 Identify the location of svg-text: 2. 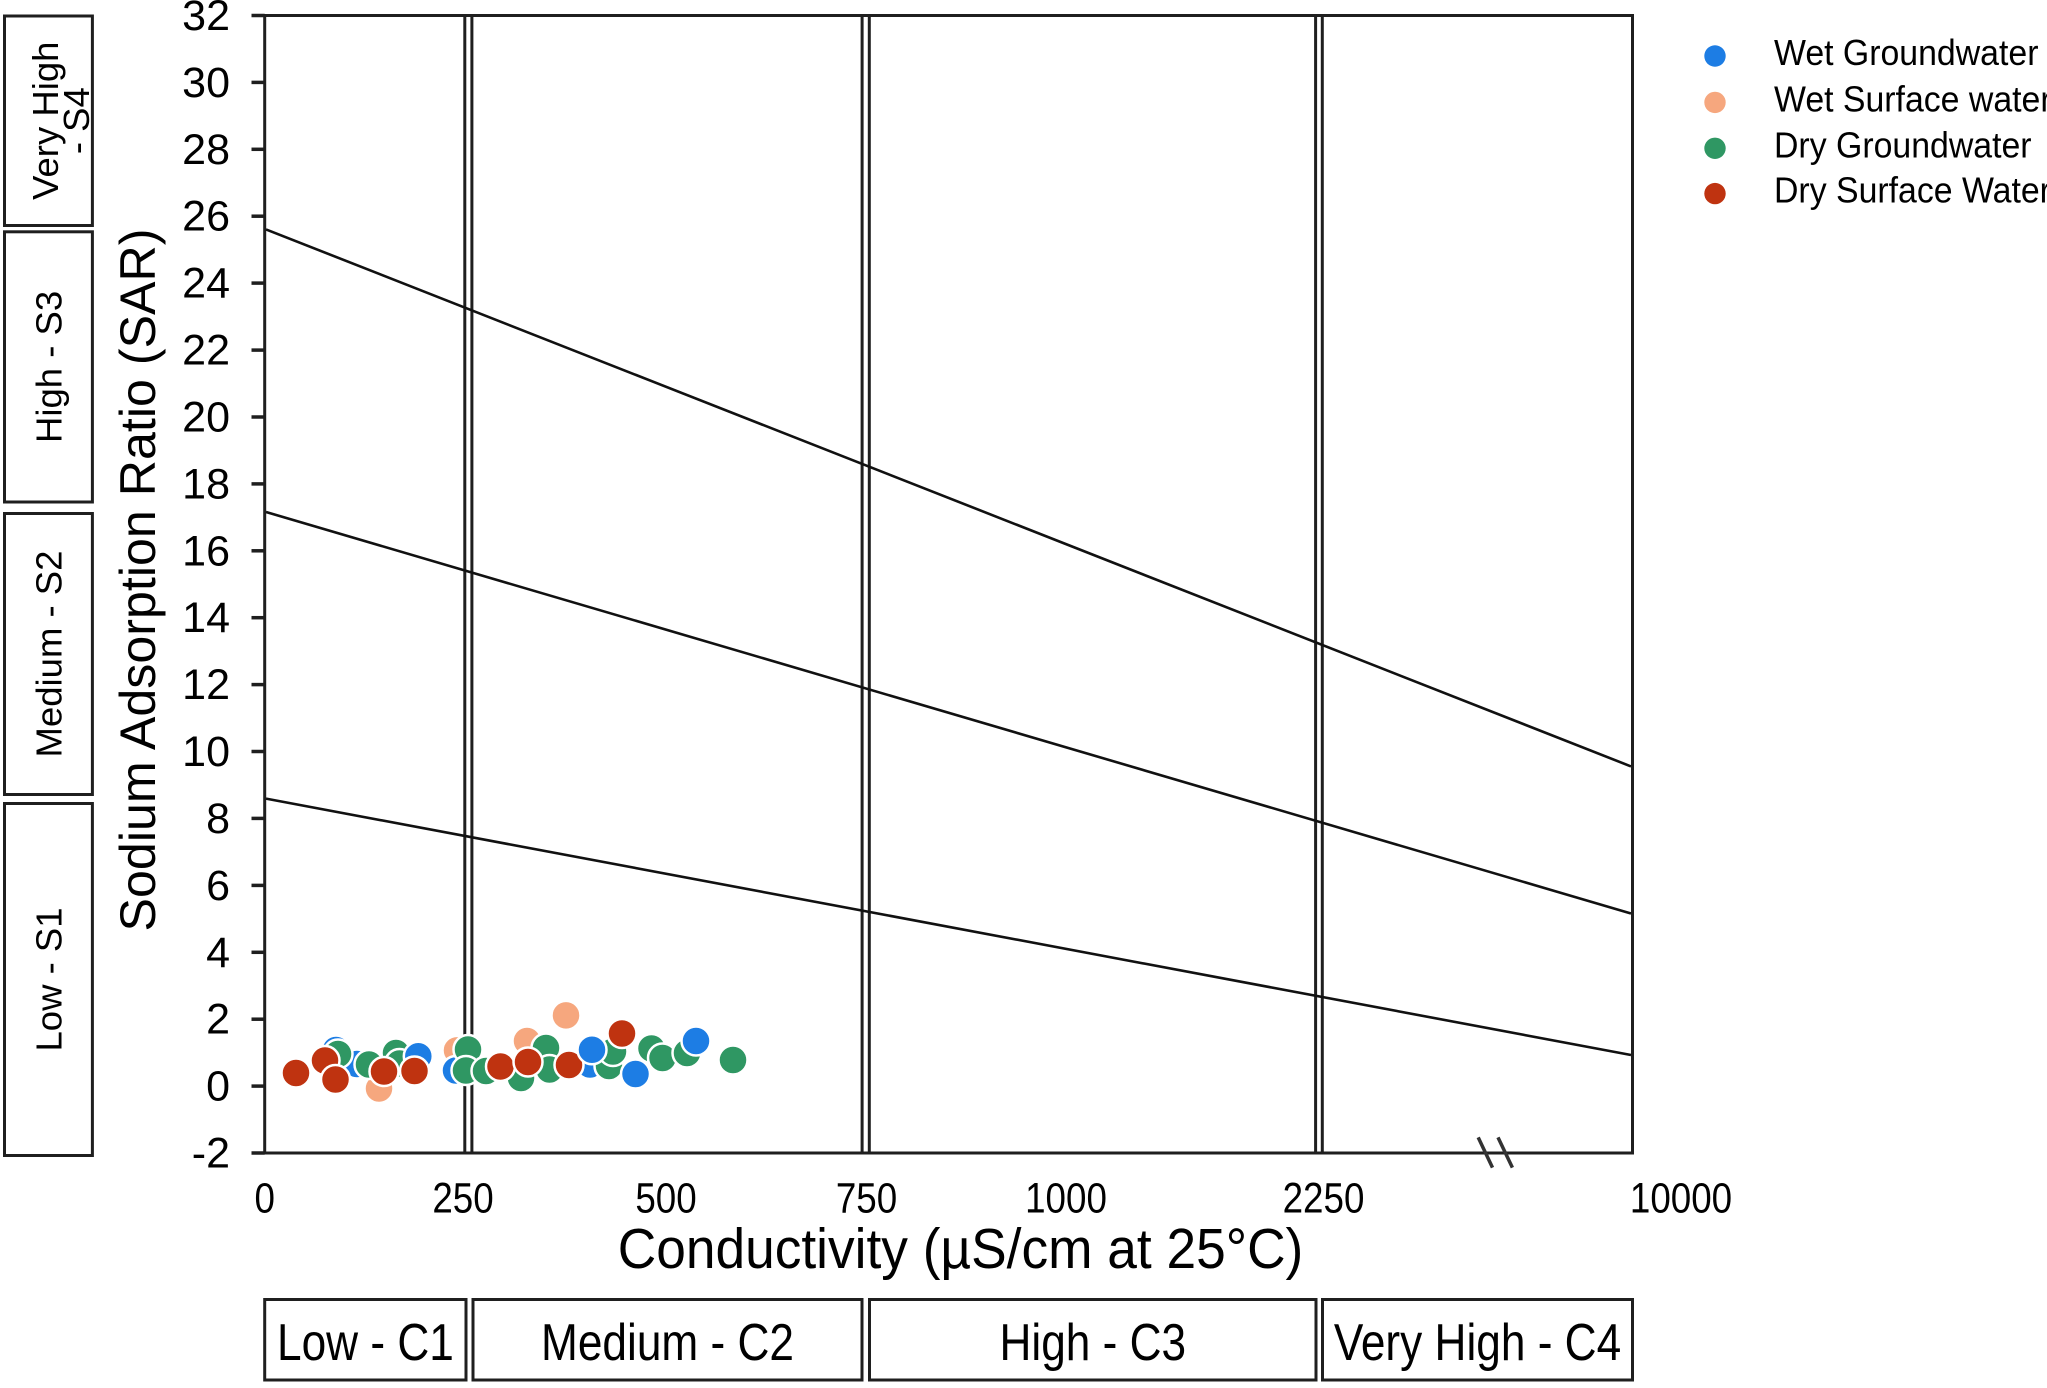
(218, 1020).